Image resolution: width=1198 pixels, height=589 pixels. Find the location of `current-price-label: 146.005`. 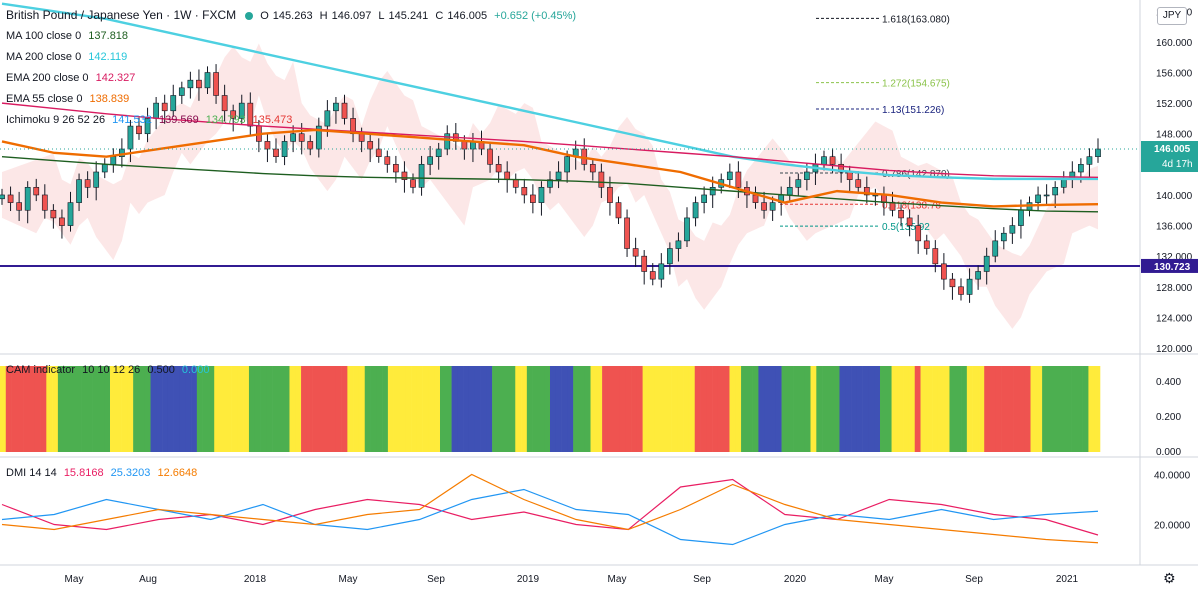

current-price-label: 146.005 is located at coordinates (1172, 149).